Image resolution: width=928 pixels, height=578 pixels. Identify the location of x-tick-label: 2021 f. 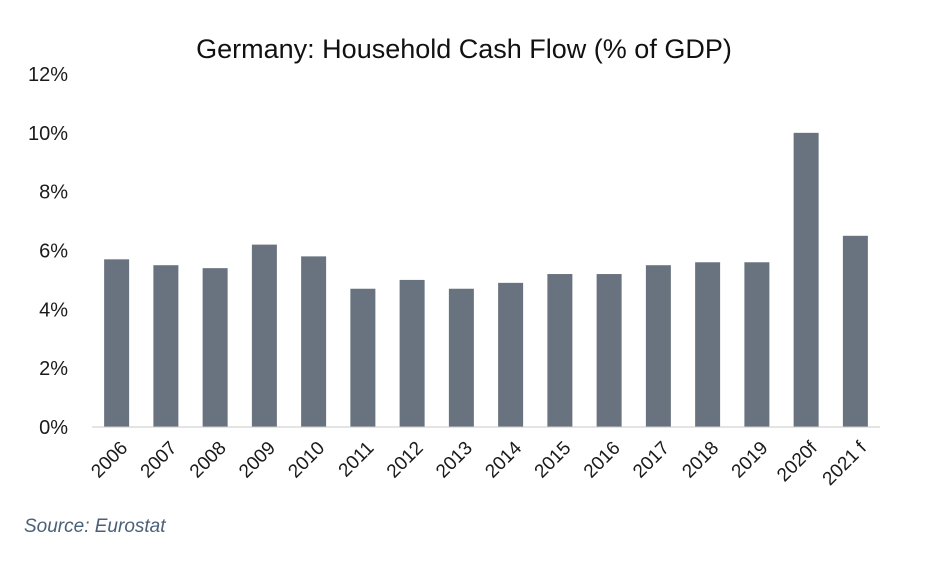
(845, 463).